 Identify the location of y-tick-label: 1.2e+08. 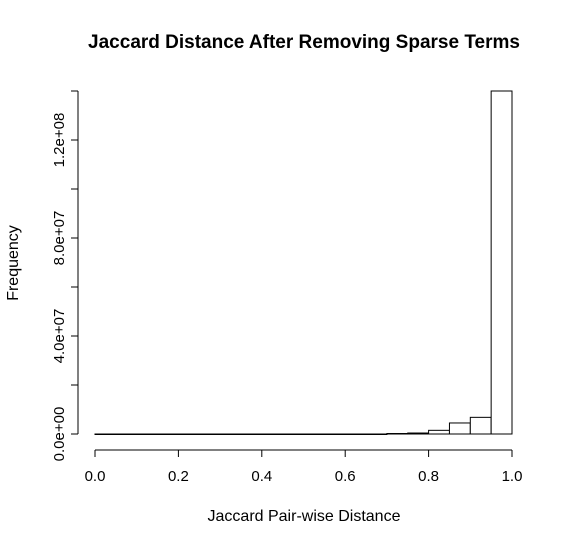
(59, 140).